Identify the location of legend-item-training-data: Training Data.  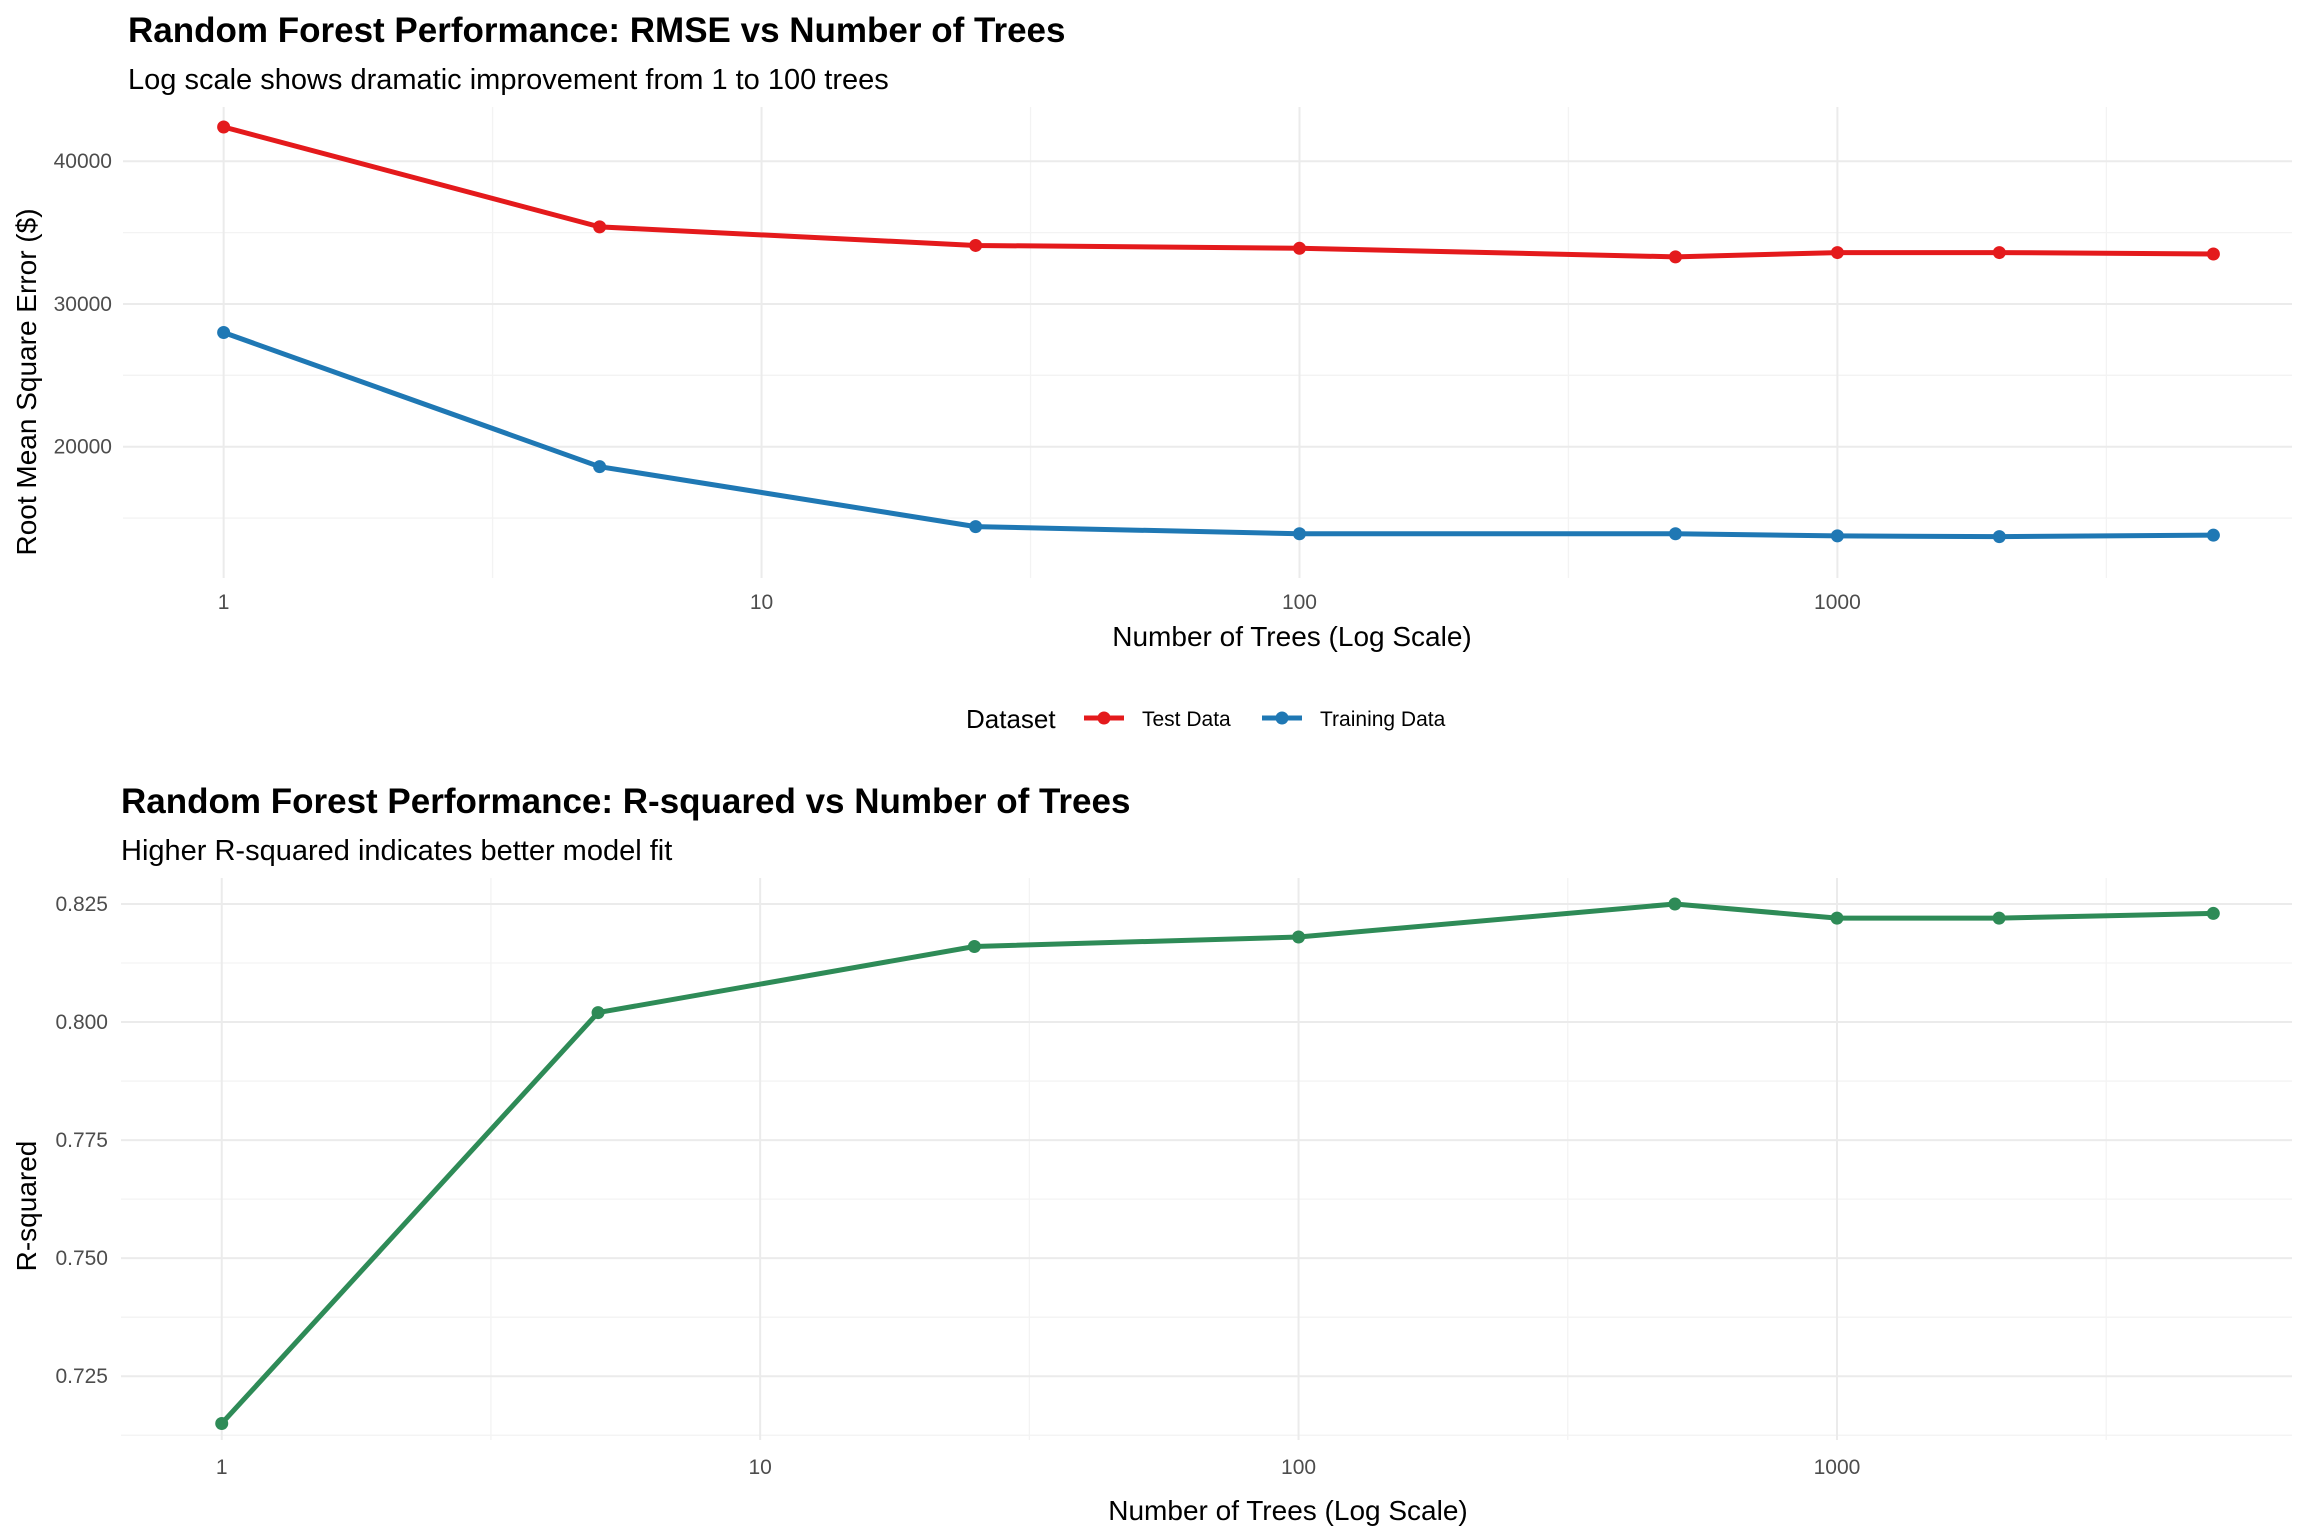
(1354, 719).